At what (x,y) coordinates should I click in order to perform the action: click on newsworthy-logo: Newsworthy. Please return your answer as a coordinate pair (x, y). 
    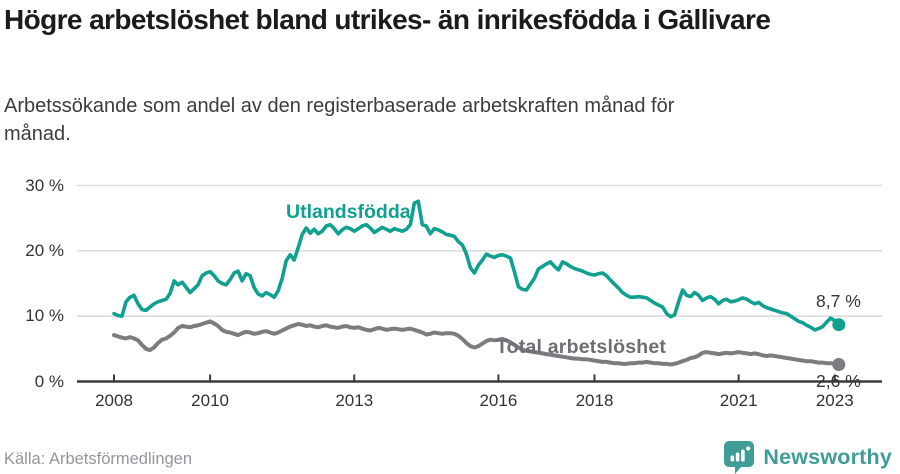
    Looking at the image, I should click on (808, 457).